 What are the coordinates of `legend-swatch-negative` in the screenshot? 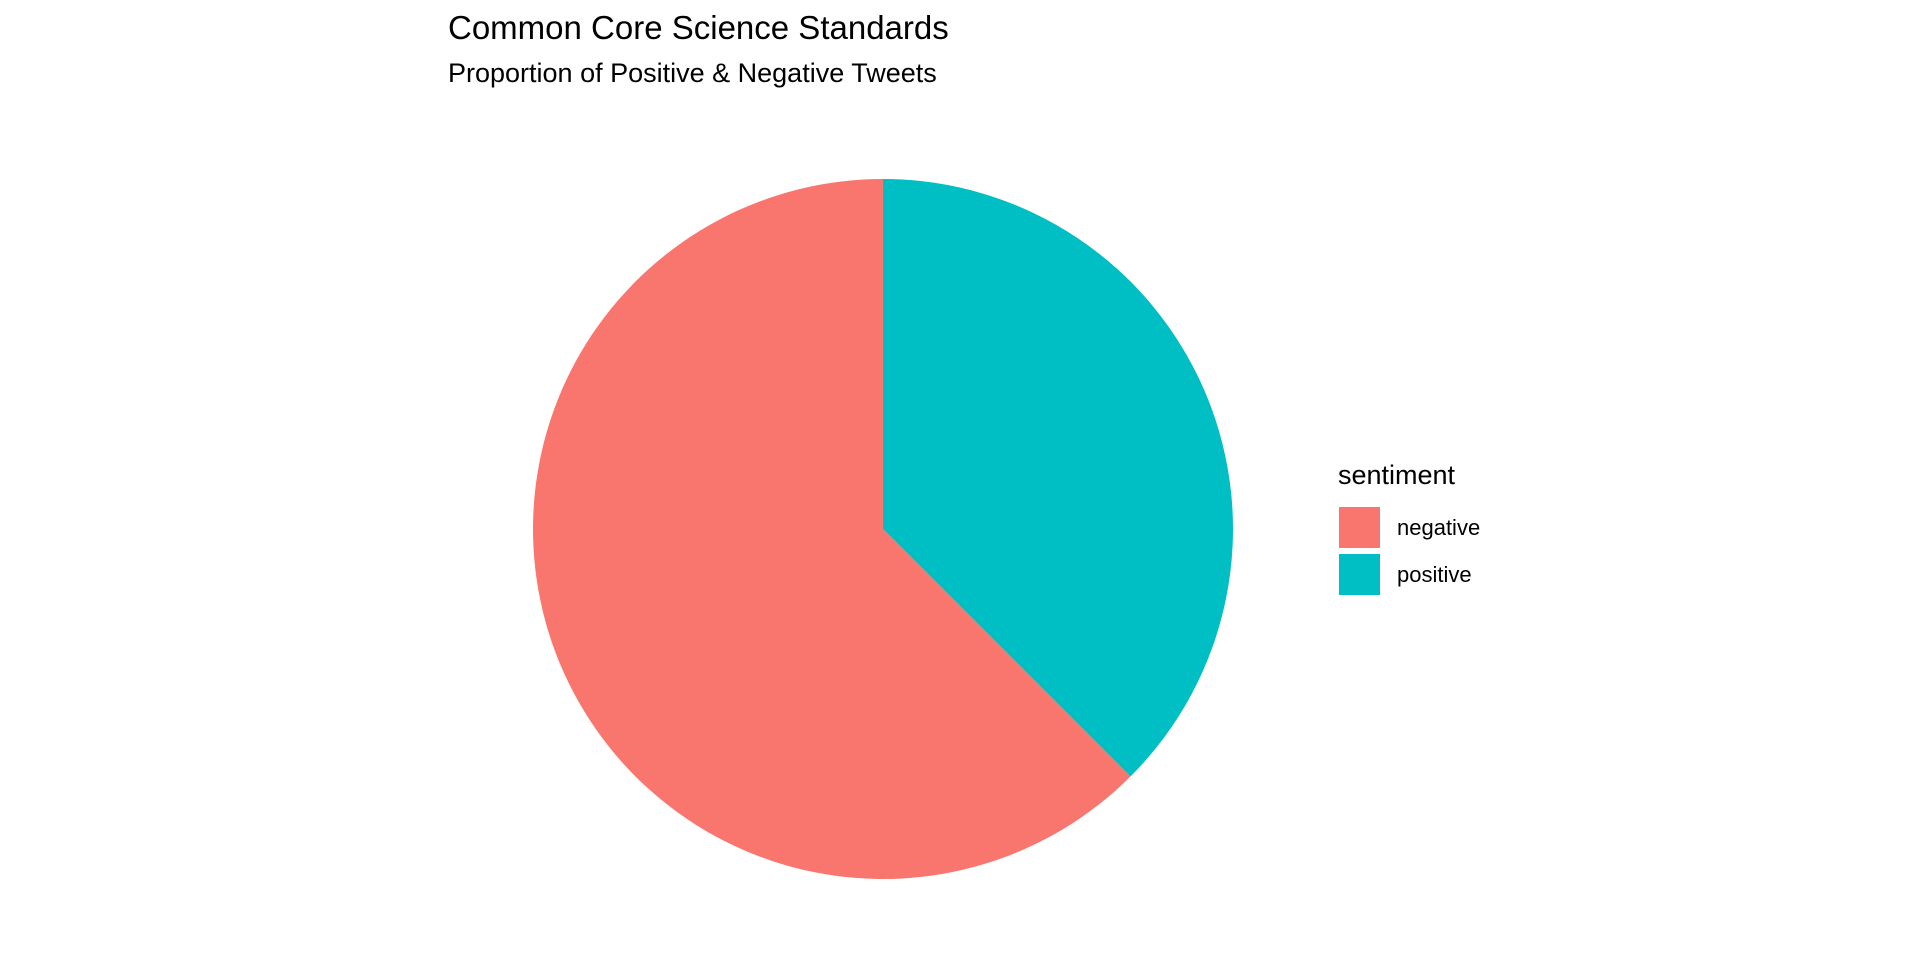 It's located at (1359, 527).